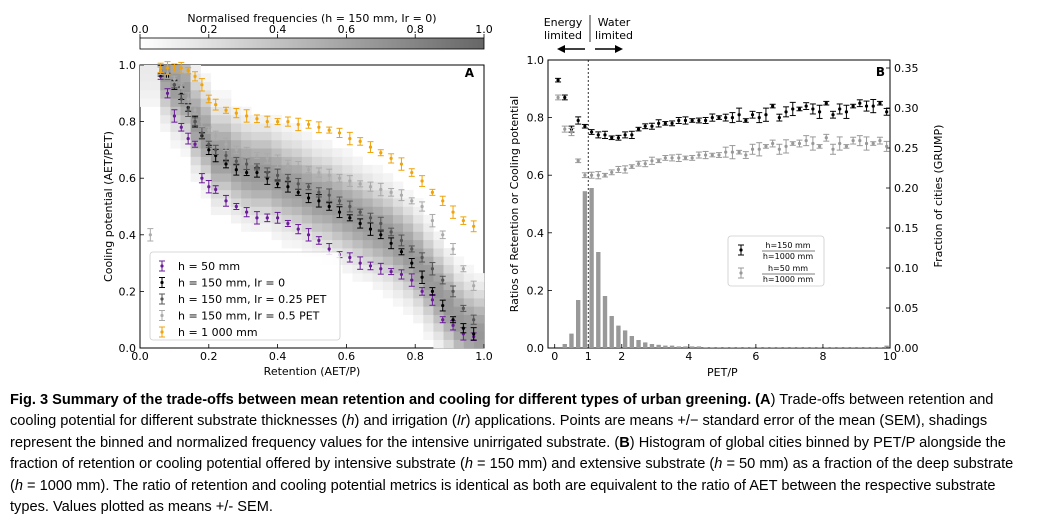 Image resolution: width=1038 pixels, height=520 pixels. I want to click on legend-marker, so click(162, 315).